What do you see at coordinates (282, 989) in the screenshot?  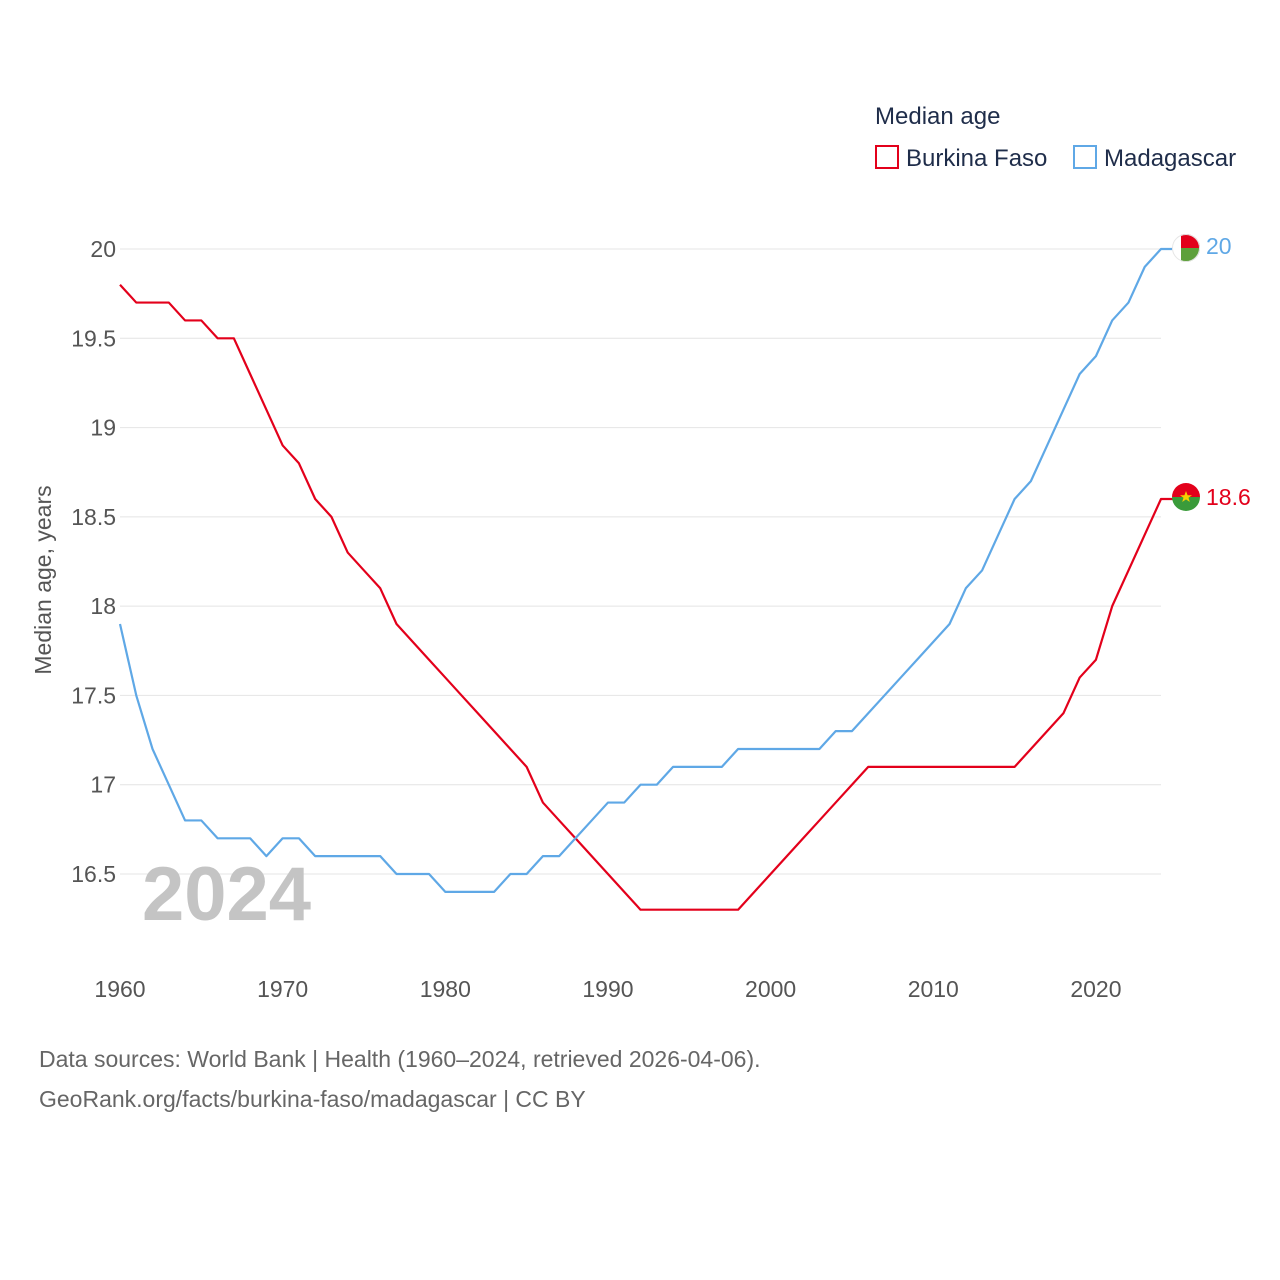 I see `x-tick-label: 1970` at bounding box center [282, 989].